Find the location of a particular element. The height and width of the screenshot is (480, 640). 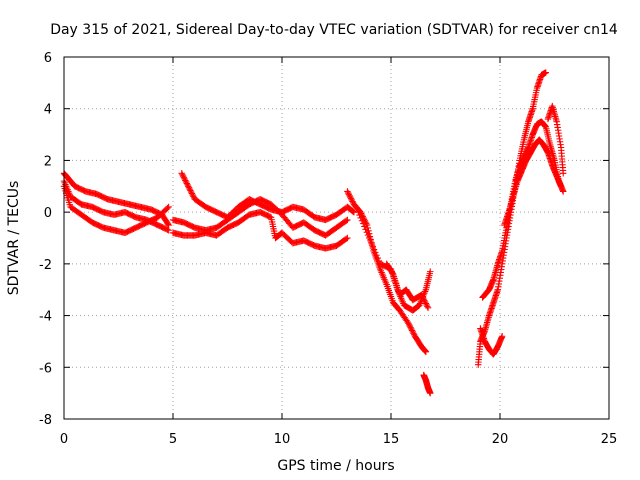

y-tick-label: -2 is located at coordinates (45, 265).